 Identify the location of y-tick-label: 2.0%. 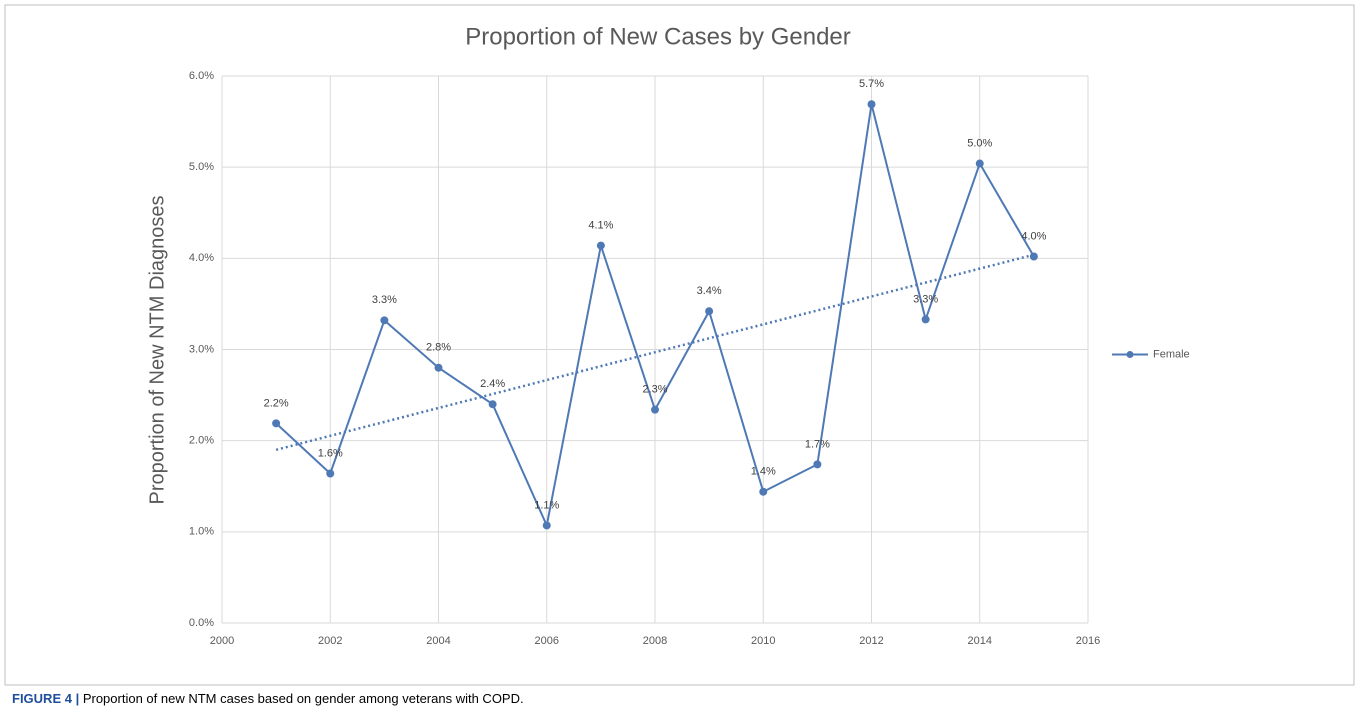
(201, 441).